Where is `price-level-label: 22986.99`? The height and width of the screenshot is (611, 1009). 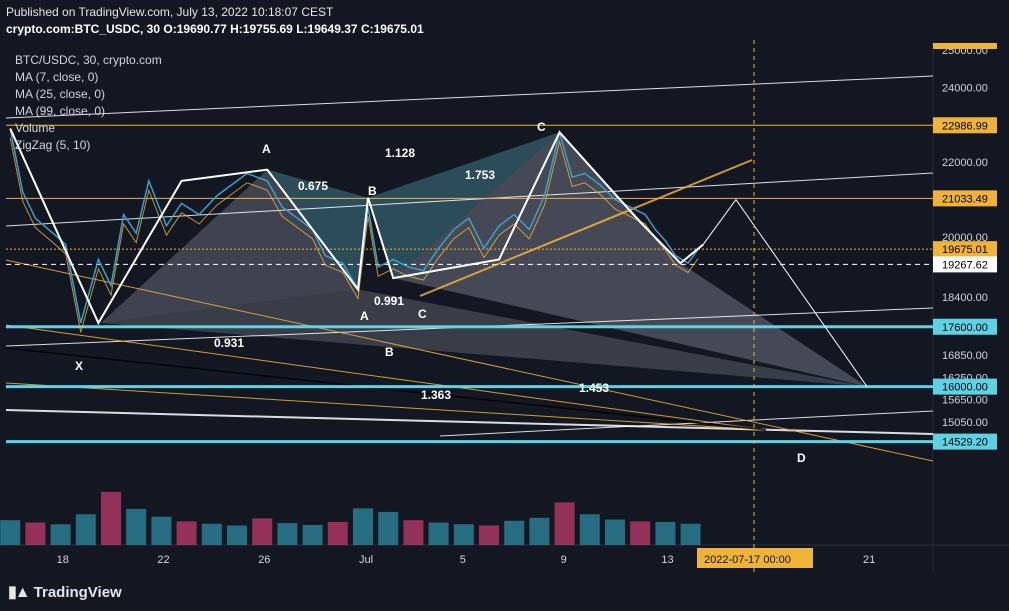 price-level-label: 22986.99 is located at coordinates (965, 126).